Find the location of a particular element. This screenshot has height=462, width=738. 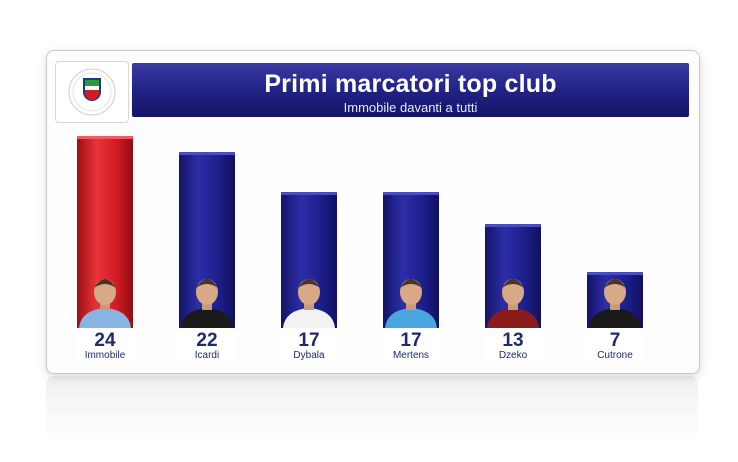

player-photo-immobile is located at coordinates (105, 303).